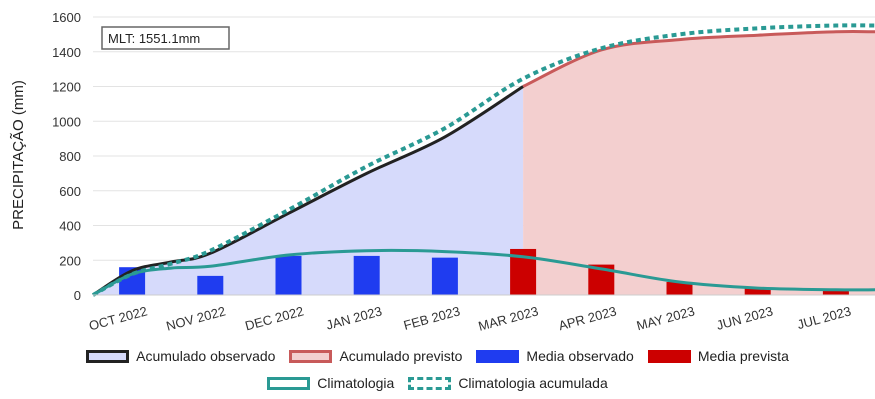 This screenshot has height=399, width=875. Describe the element at coordinates (498, 356) in the screenshot. I see `legend-swatch-media-observado` at that location.